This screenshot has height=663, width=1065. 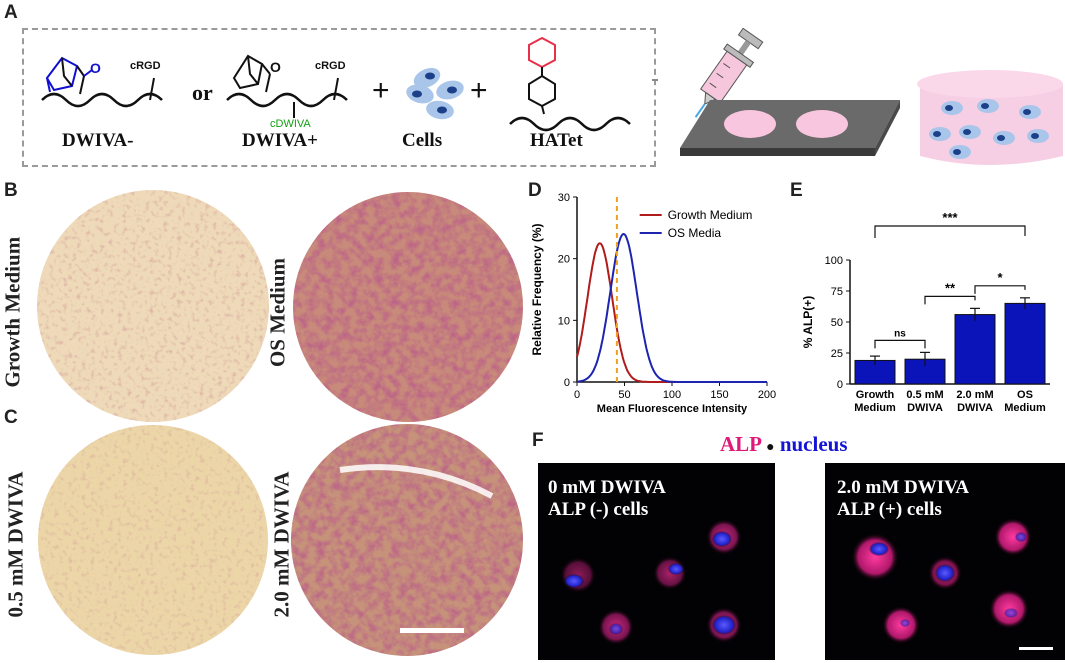 I want to click on plus-sign-2: +, so click(x=479, y=90).